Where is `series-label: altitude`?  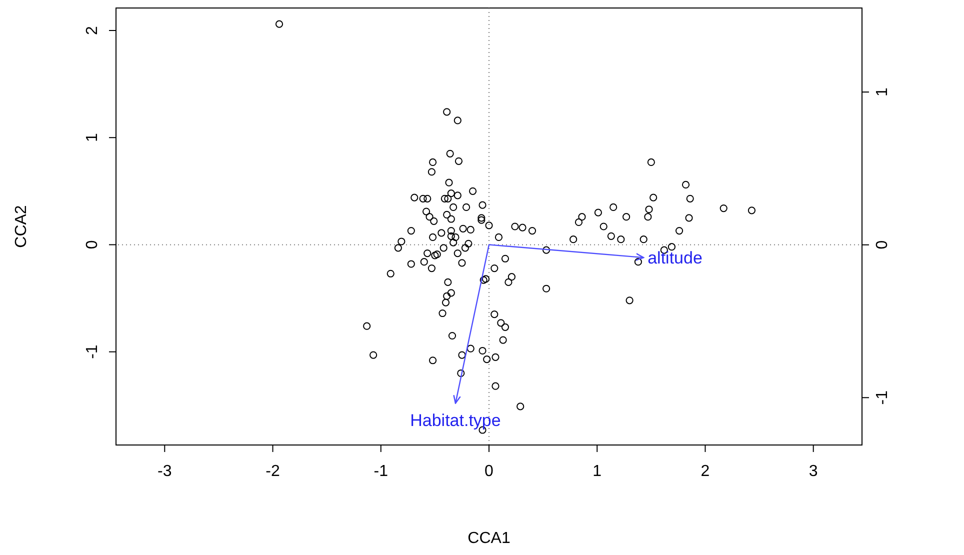
series-label: altitude is located at coordinates (675, 258).